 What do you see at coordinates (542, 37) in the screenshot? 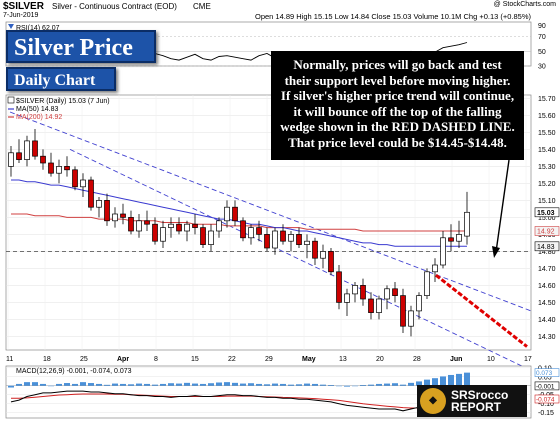
I see `rsi-tick-label: 70` at bounding box center [542, 37].